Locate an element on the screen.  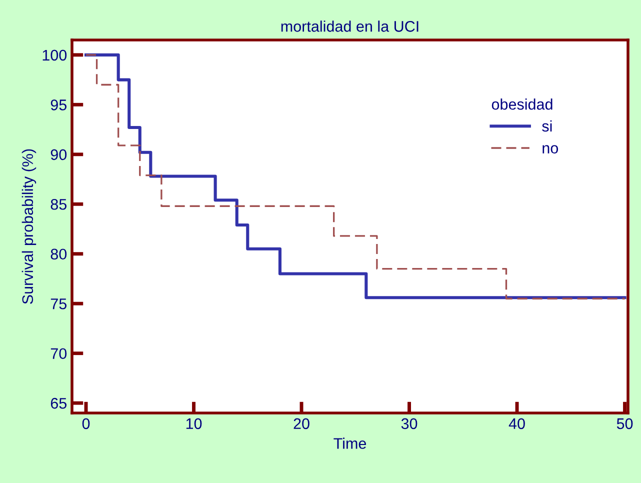
chart-title: mortalidad en la UCI is located at coordinates (349, 26).